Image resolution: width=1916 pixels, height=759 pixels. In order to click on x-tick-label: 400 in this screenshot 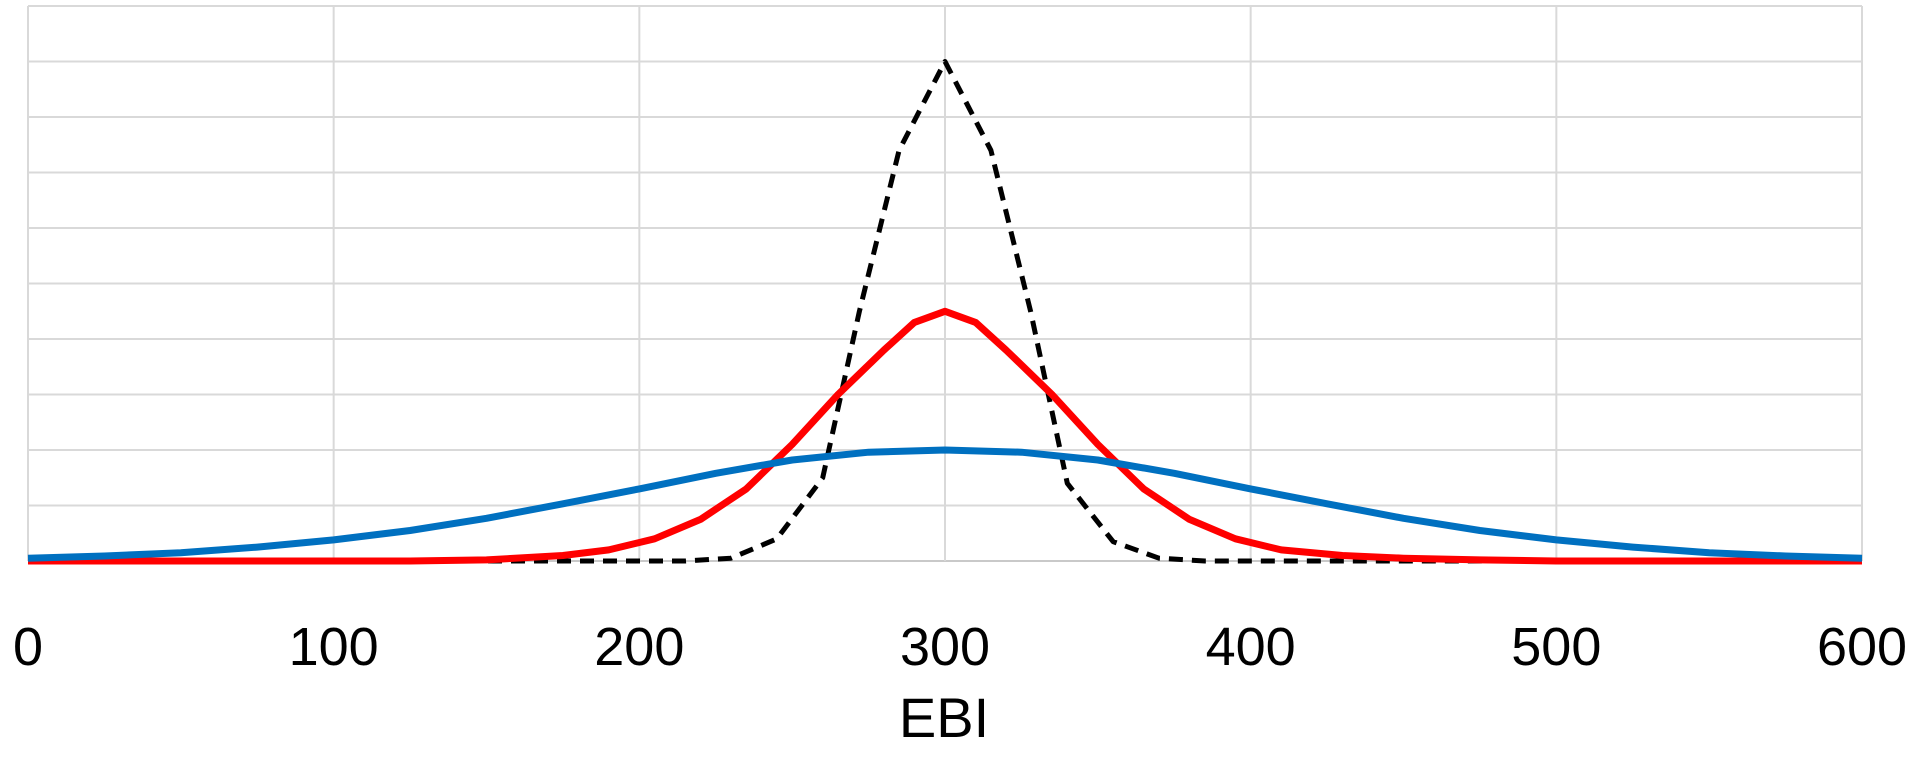, I will do `click(1251, 647)`.